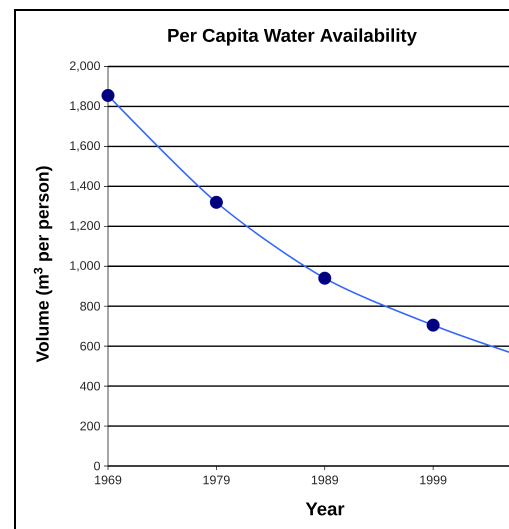 This screenshot has width=509, height=529. I want to click on y-tick-label: 1,800, so click(85, 106).